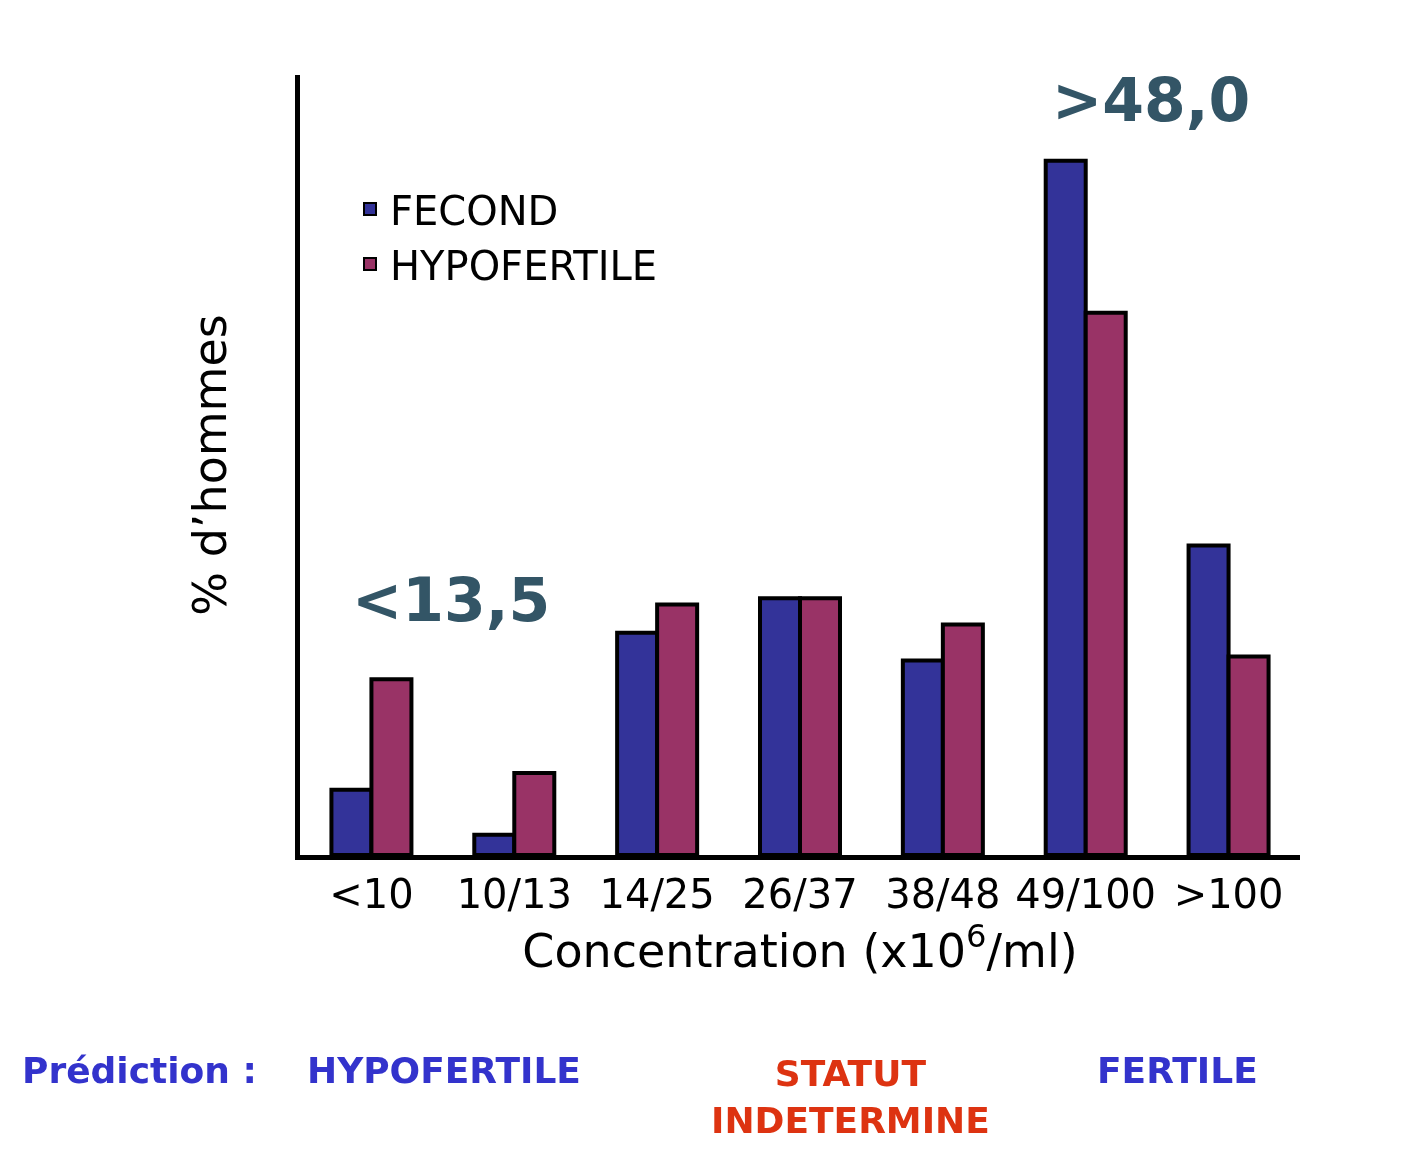 The width and height of the screenshot is (1409, 1154). What do you see at coordinates (800, 947) in the screenshot?
I see `x-axis-title: Concentration (x10$^{6}$/ml)` at bounding box center [800, 947].